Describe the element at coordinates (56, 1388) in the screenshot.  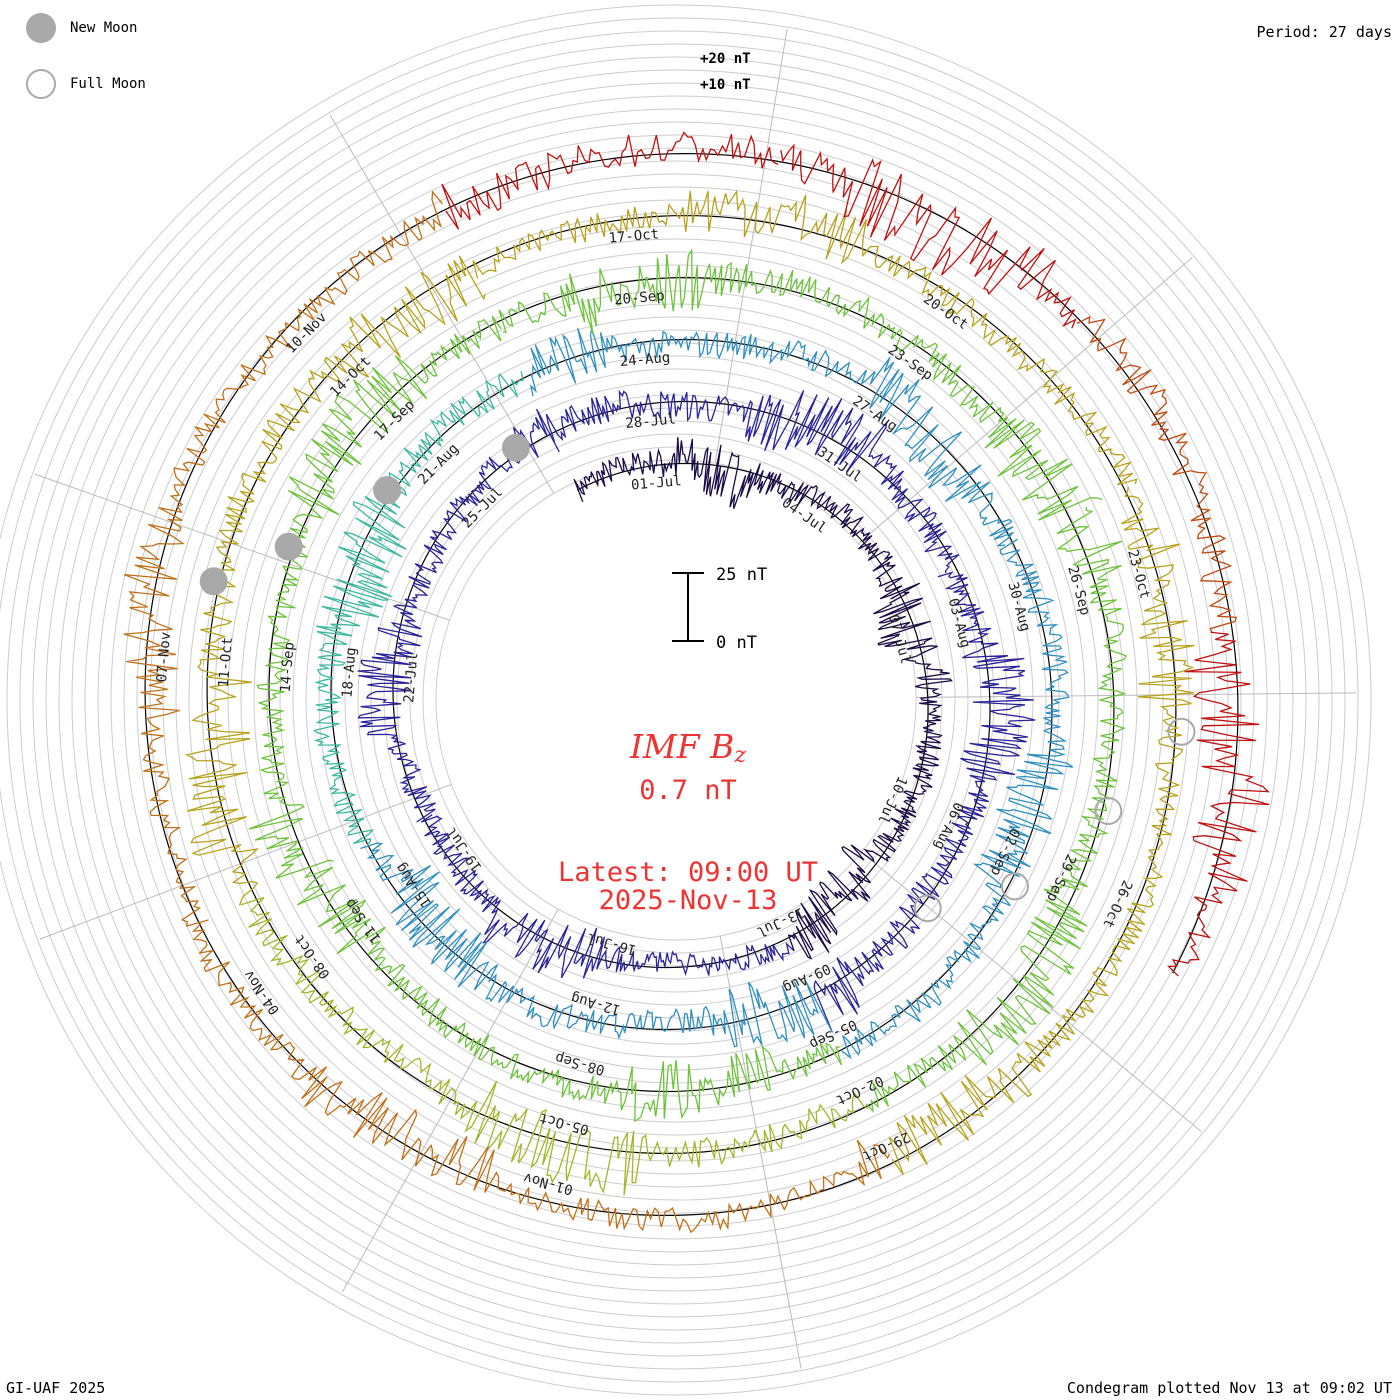
I see `footer-credit: GI-UAF 2025` at that location.